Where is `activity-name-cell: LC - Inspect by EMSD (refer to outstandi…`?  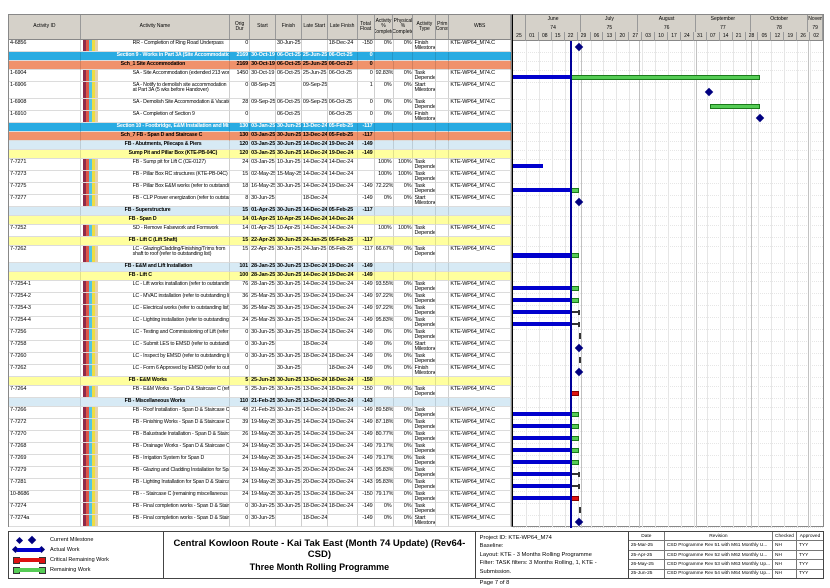
activity-name-cell: LC - Inspect by EMSD (refer to outstandi… is located at coordinates (155, 359).